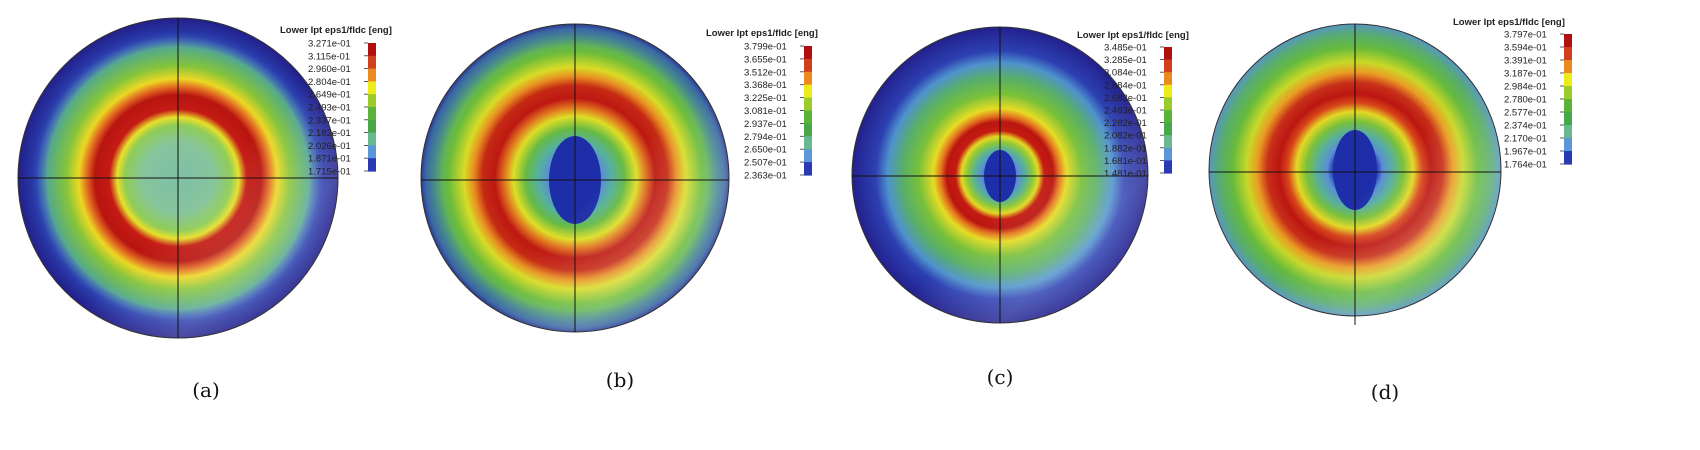 The width and height of the screenshot is (1700, 450). I want to click on colorbar-tick-label-b-4: 3.225e-01, so click(765, 98).